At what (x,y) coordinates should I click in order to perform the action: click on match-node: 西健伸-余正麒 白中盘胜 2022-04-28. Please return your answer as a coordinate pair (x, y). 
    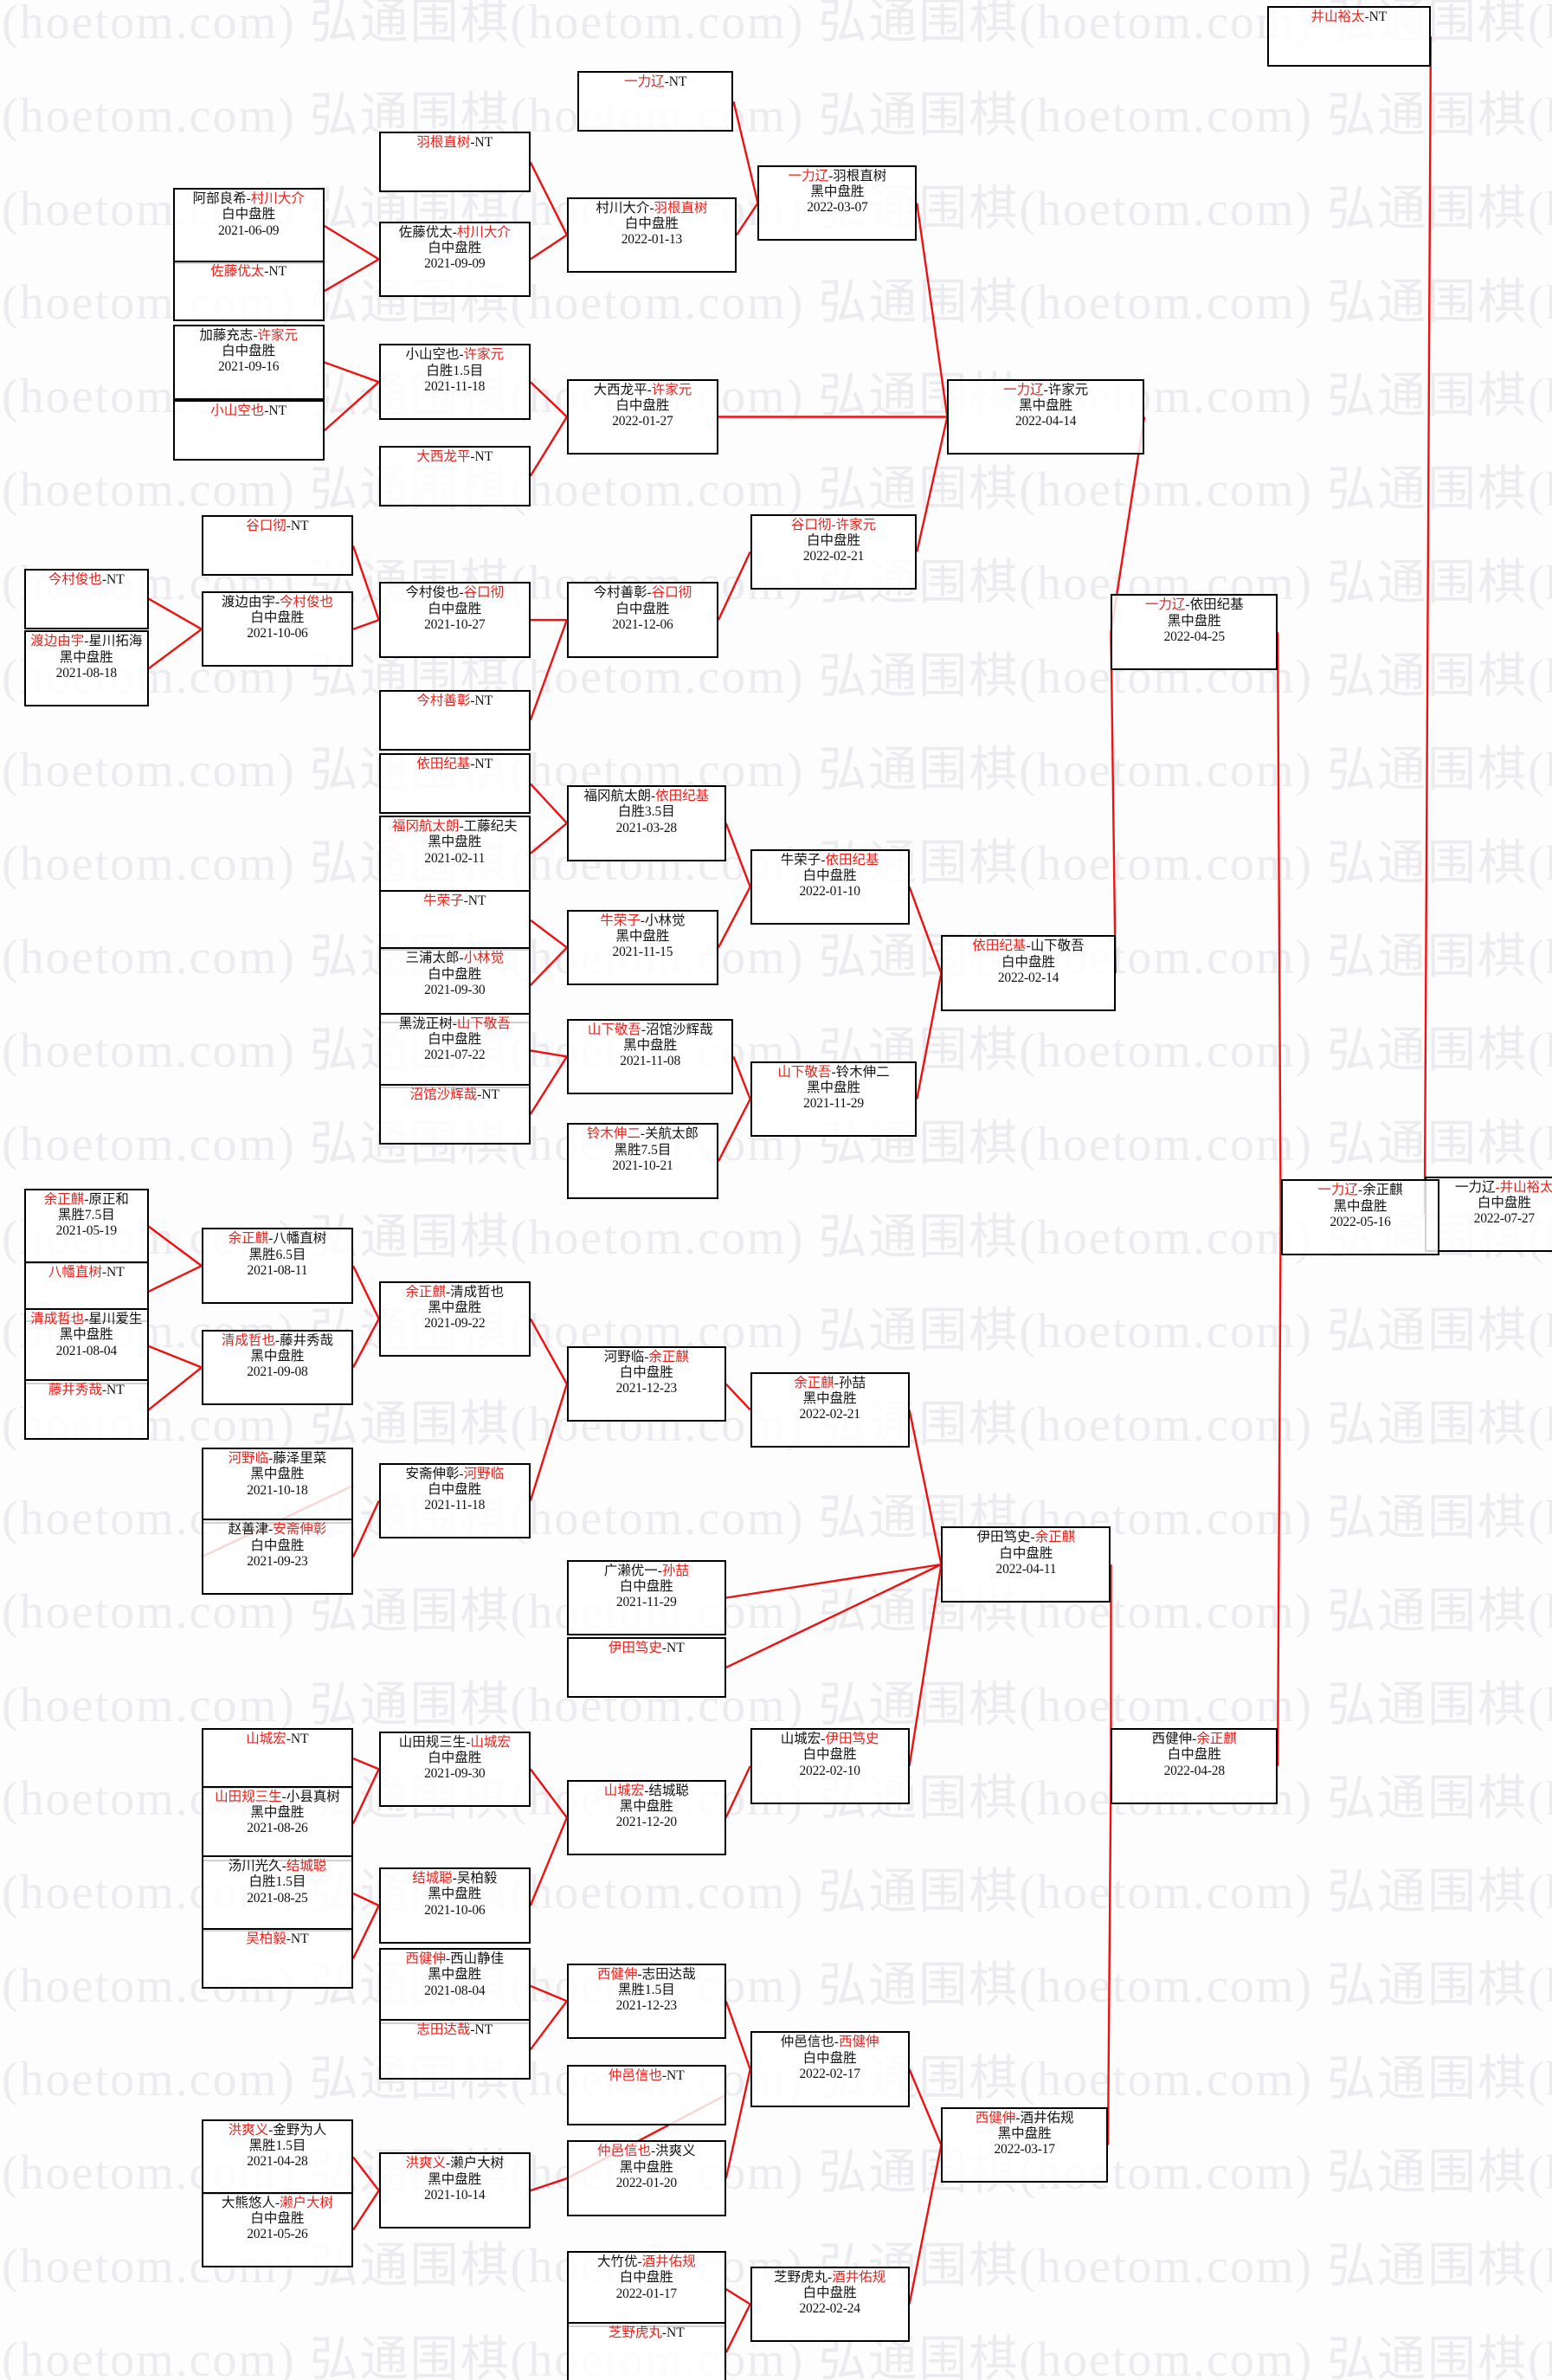
    Looking at the image, I should click on (1194, 1766).